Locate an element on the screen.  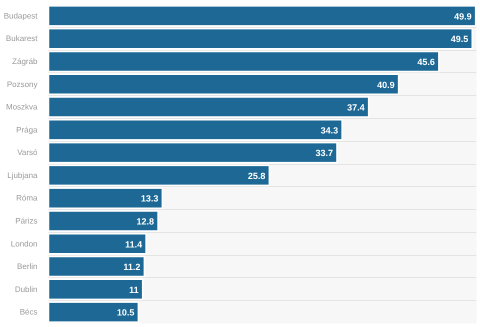
y-tick-label: Pozsony is located at coordinates (22, 84).